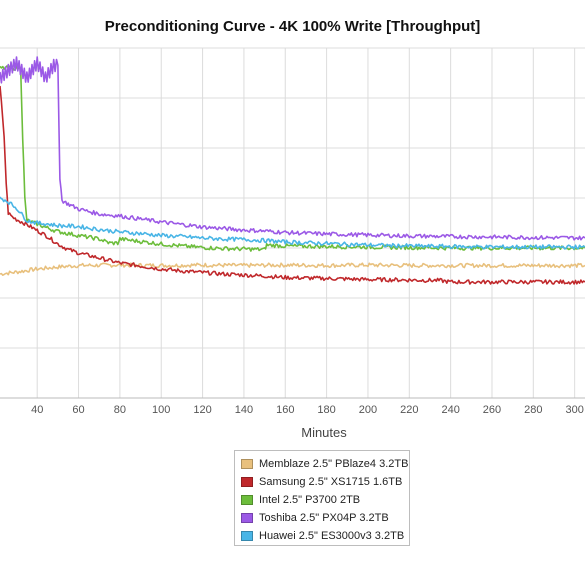  Describe the element at coordinates (332, 536) in the screenshot. I see `legend-label: Huawei 2.5" ES3000v3 3.2TB` at that location.